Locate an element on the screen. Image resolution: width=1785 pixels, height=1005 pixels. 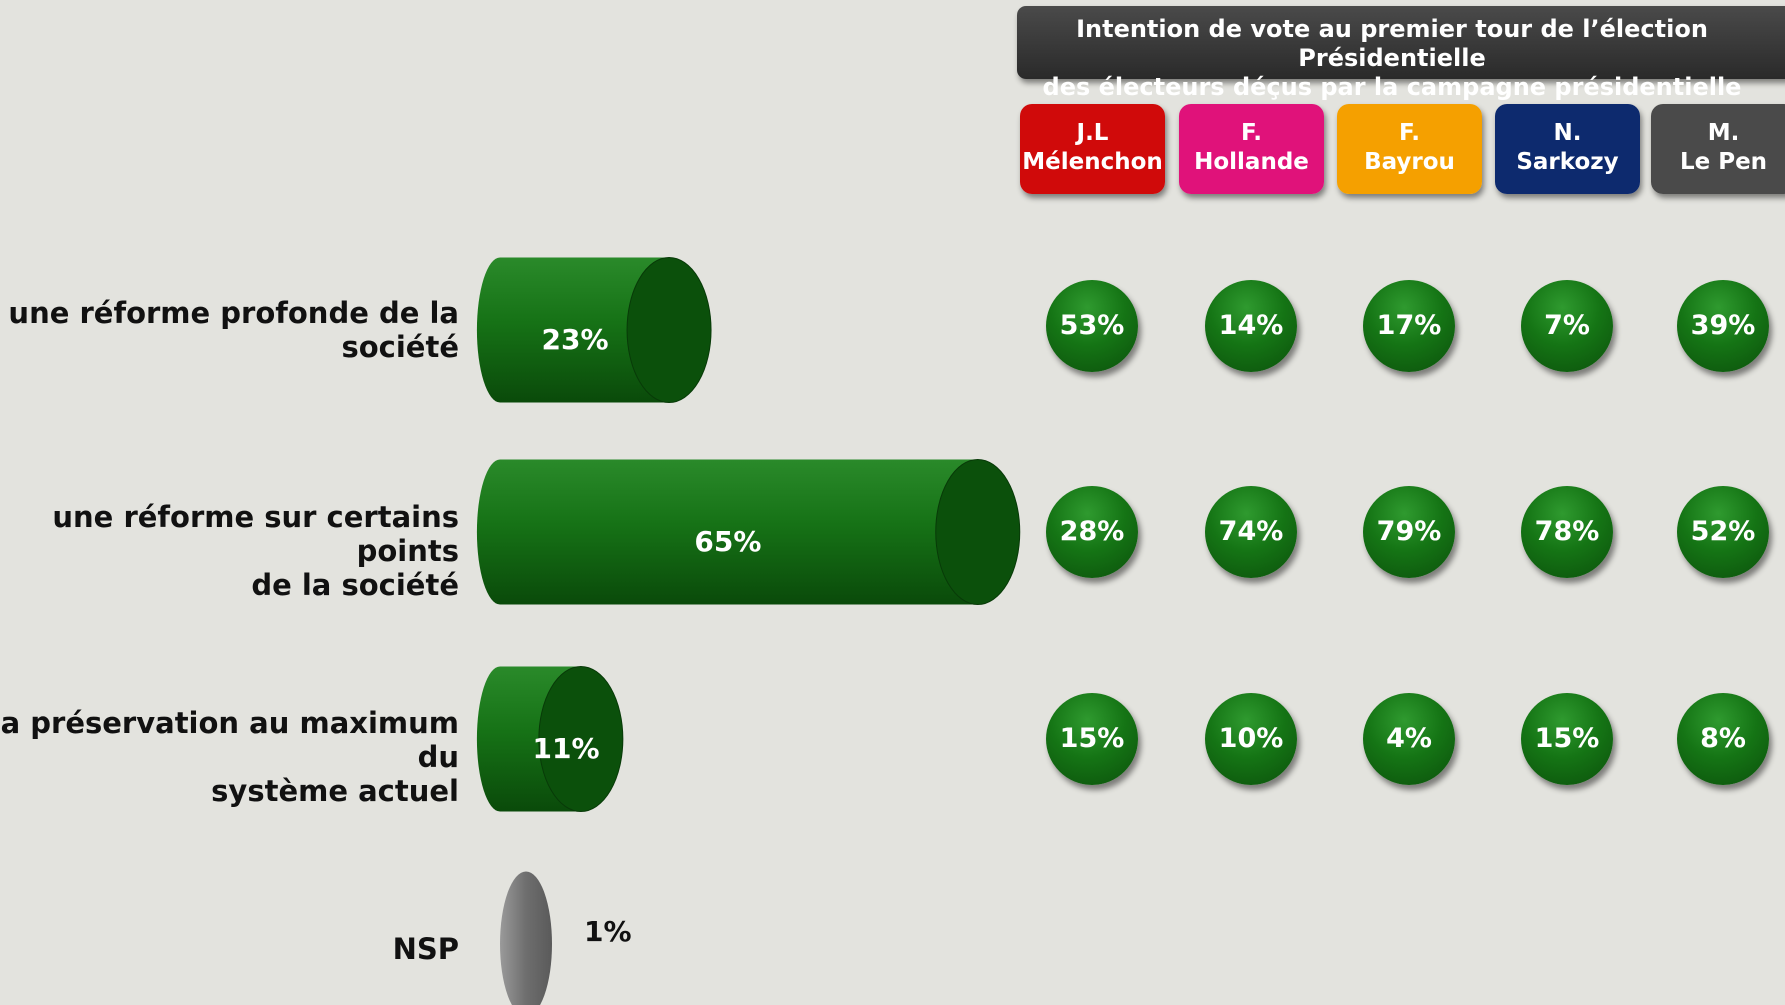
breakdown-bubble-1-0: 14% is located at coordinates (1251, 326).